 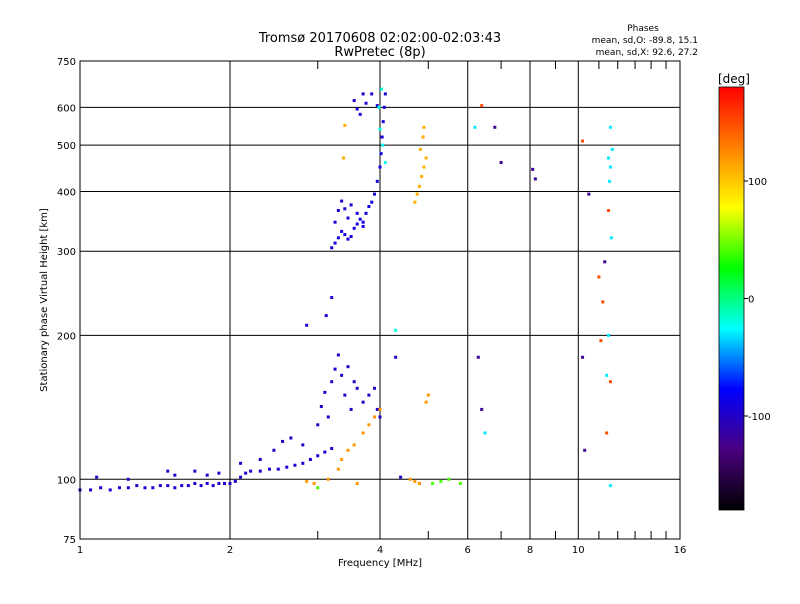 What do you see at coordinates (69, 540) in the screenshot?
I see `y-tick-label: 75` at bounding box center [69, 540].